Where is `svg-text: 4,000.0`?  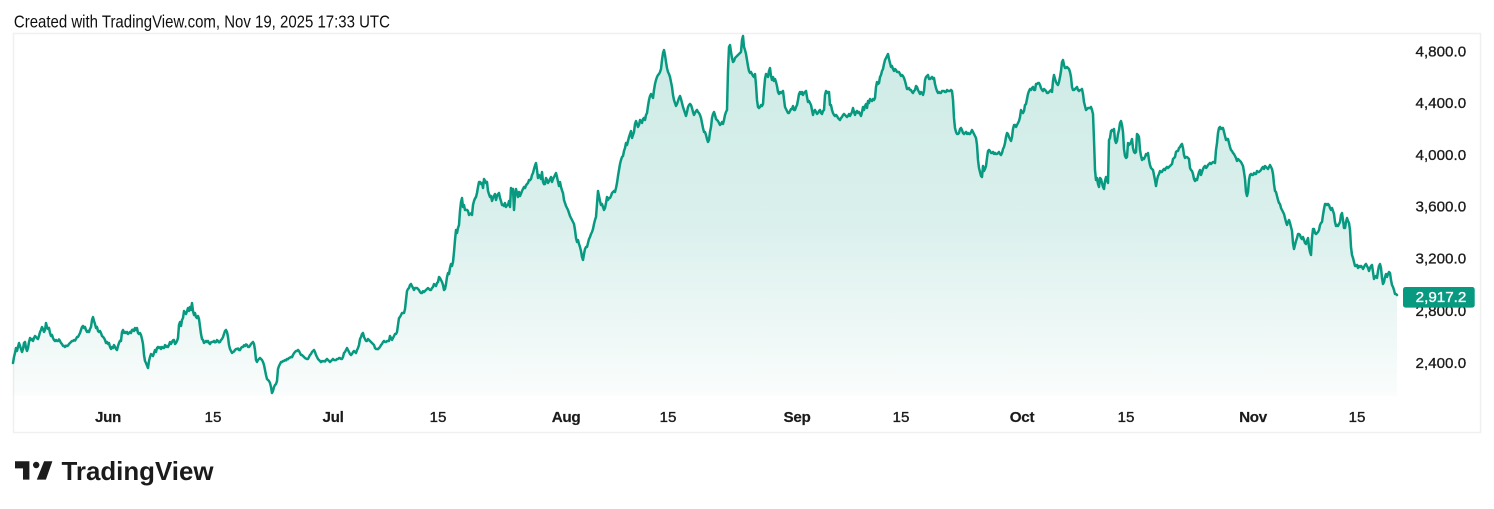
svg-text: 4,000.0 is located at coordinates (1441, 155).